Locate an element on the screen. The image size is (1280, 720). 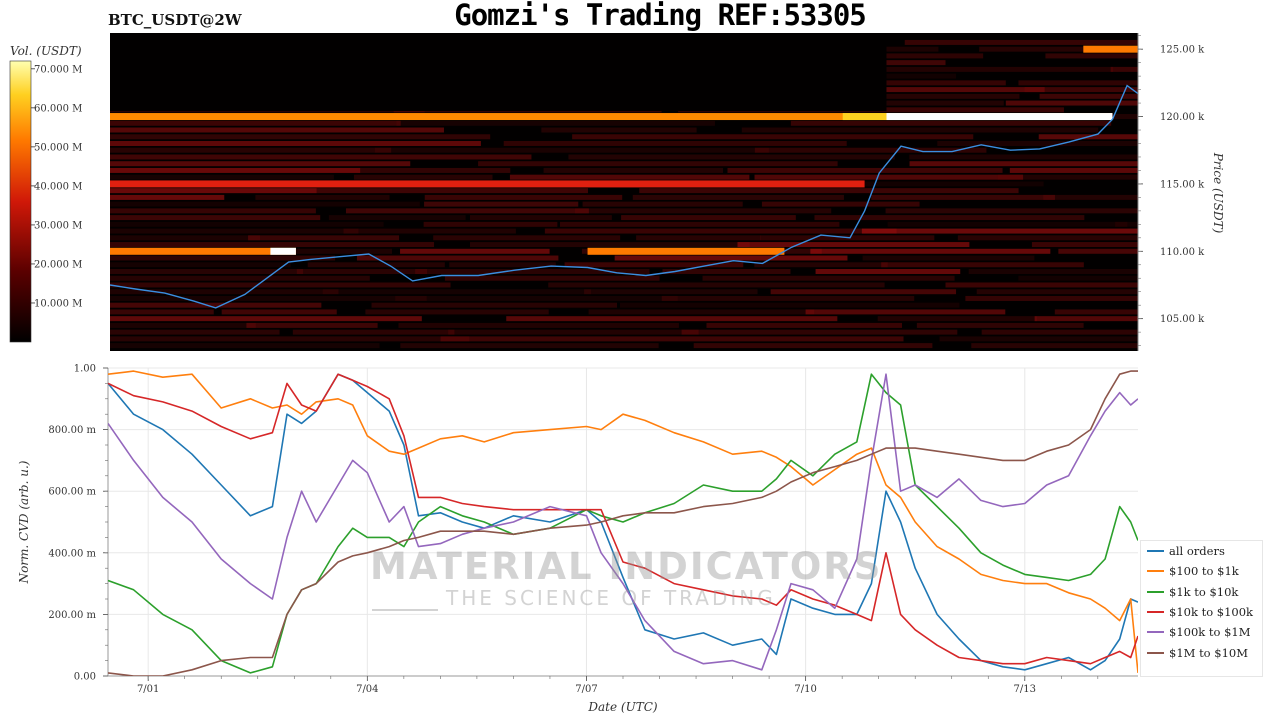
cvd-x-ticks: 7/01 7/04 7/07 7/10 7/13 is located at coordinates (618, 685).